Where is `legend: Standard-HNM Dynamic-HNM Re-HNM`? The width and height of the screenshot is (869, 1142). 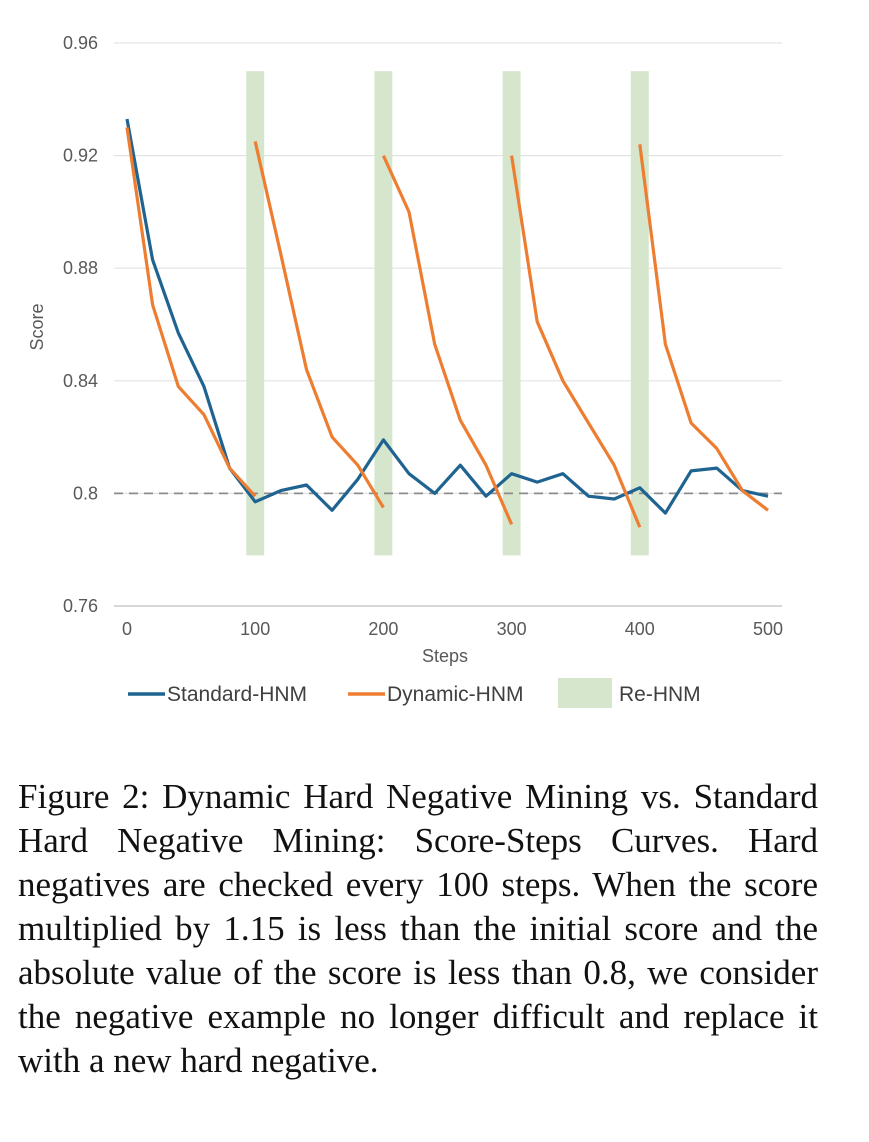
legend: Standard-HNM Dynamic-HNM Re-HNM is located at coordinates (414, 693).